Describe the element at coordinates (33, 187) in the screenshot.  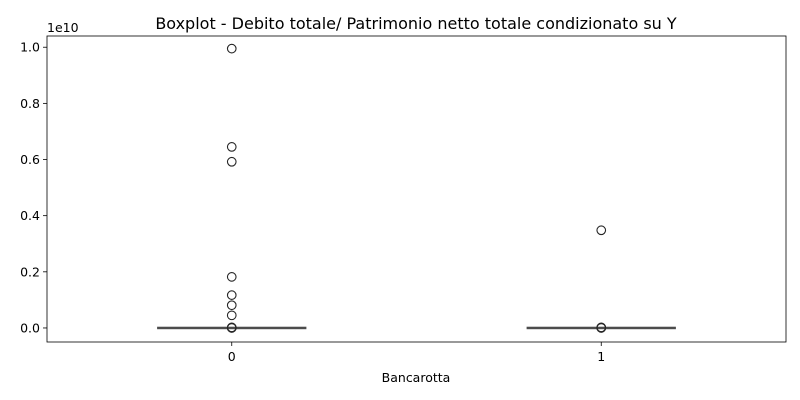
I see `y-axis: 0.0 0.2 0.4 0.6 0.8 1.0` at that location.